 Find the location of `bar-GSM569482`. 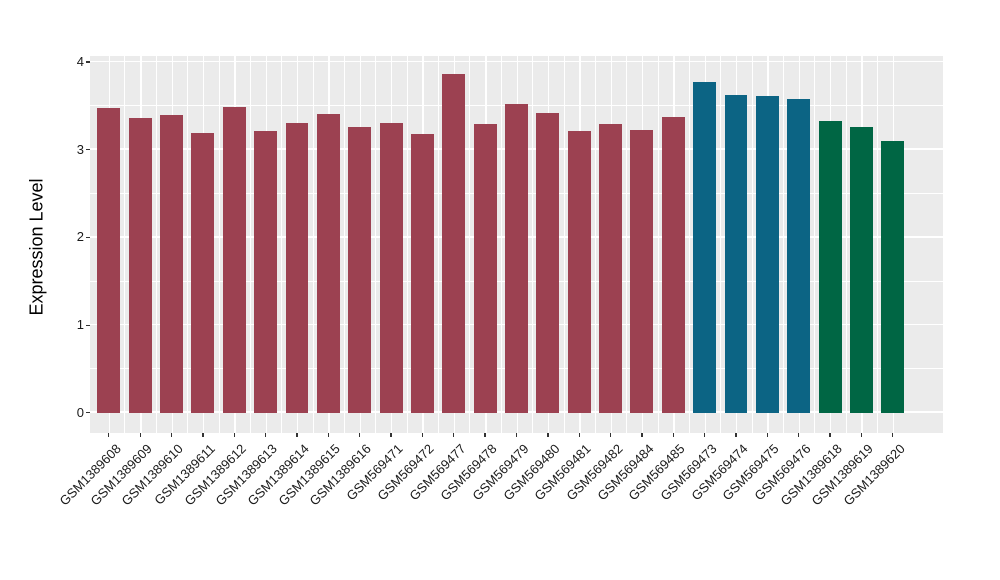

bar-GSM569482 is located at coordinates (611, 268).